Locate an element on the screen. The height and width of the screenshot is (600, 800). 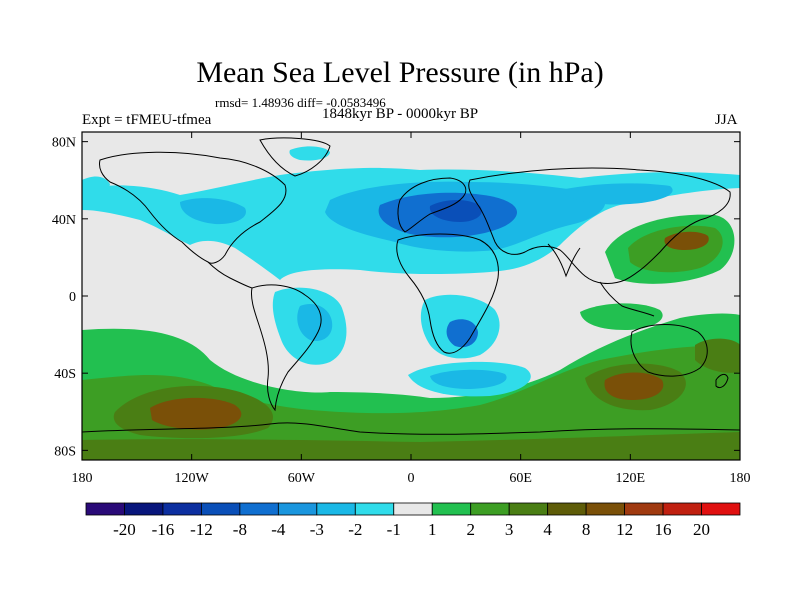
y-tick-label: 40S is located at coordinates (65, 374).